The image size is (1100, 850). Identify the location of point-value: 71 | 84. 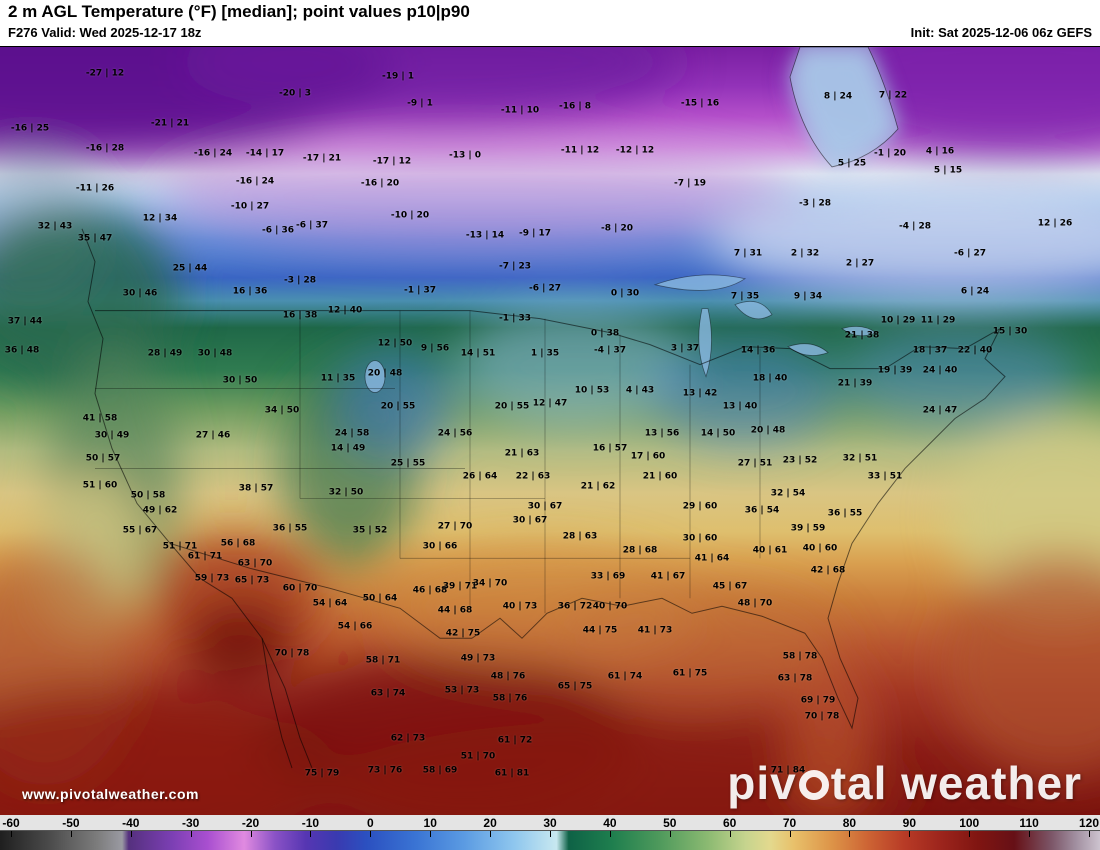
(788, 770).